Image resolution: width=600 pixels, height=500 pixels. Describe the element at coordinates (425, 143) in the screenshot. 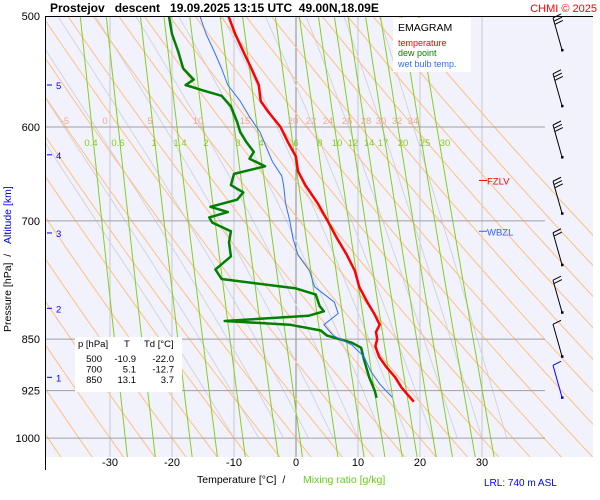

I see `mixing-ratio-label: 25` at that location.